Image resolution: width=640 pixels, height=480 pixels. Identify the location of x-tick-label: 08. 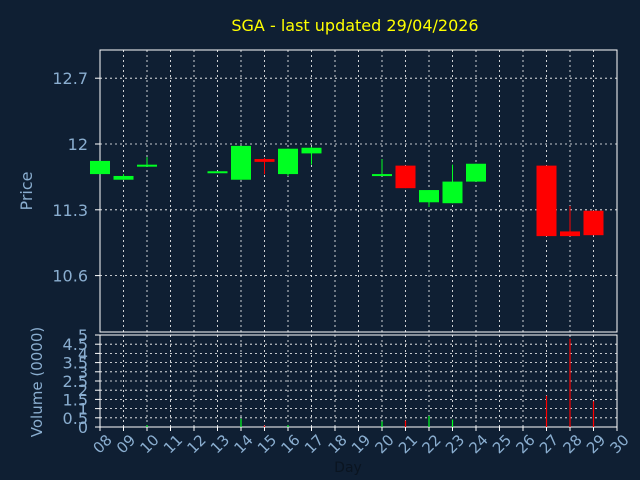
(103, 444).